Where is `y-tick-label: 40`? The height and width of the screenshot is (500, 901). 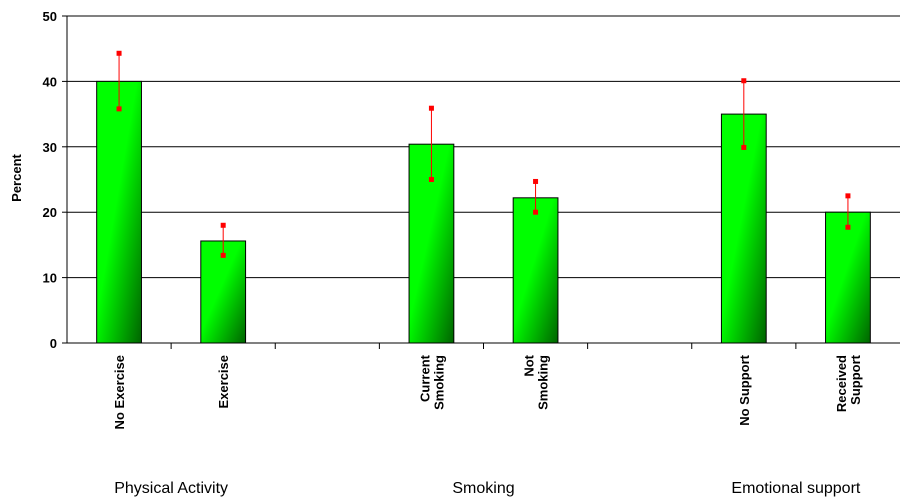
y-tick-label: 40 is located at coordinates (50, 81).